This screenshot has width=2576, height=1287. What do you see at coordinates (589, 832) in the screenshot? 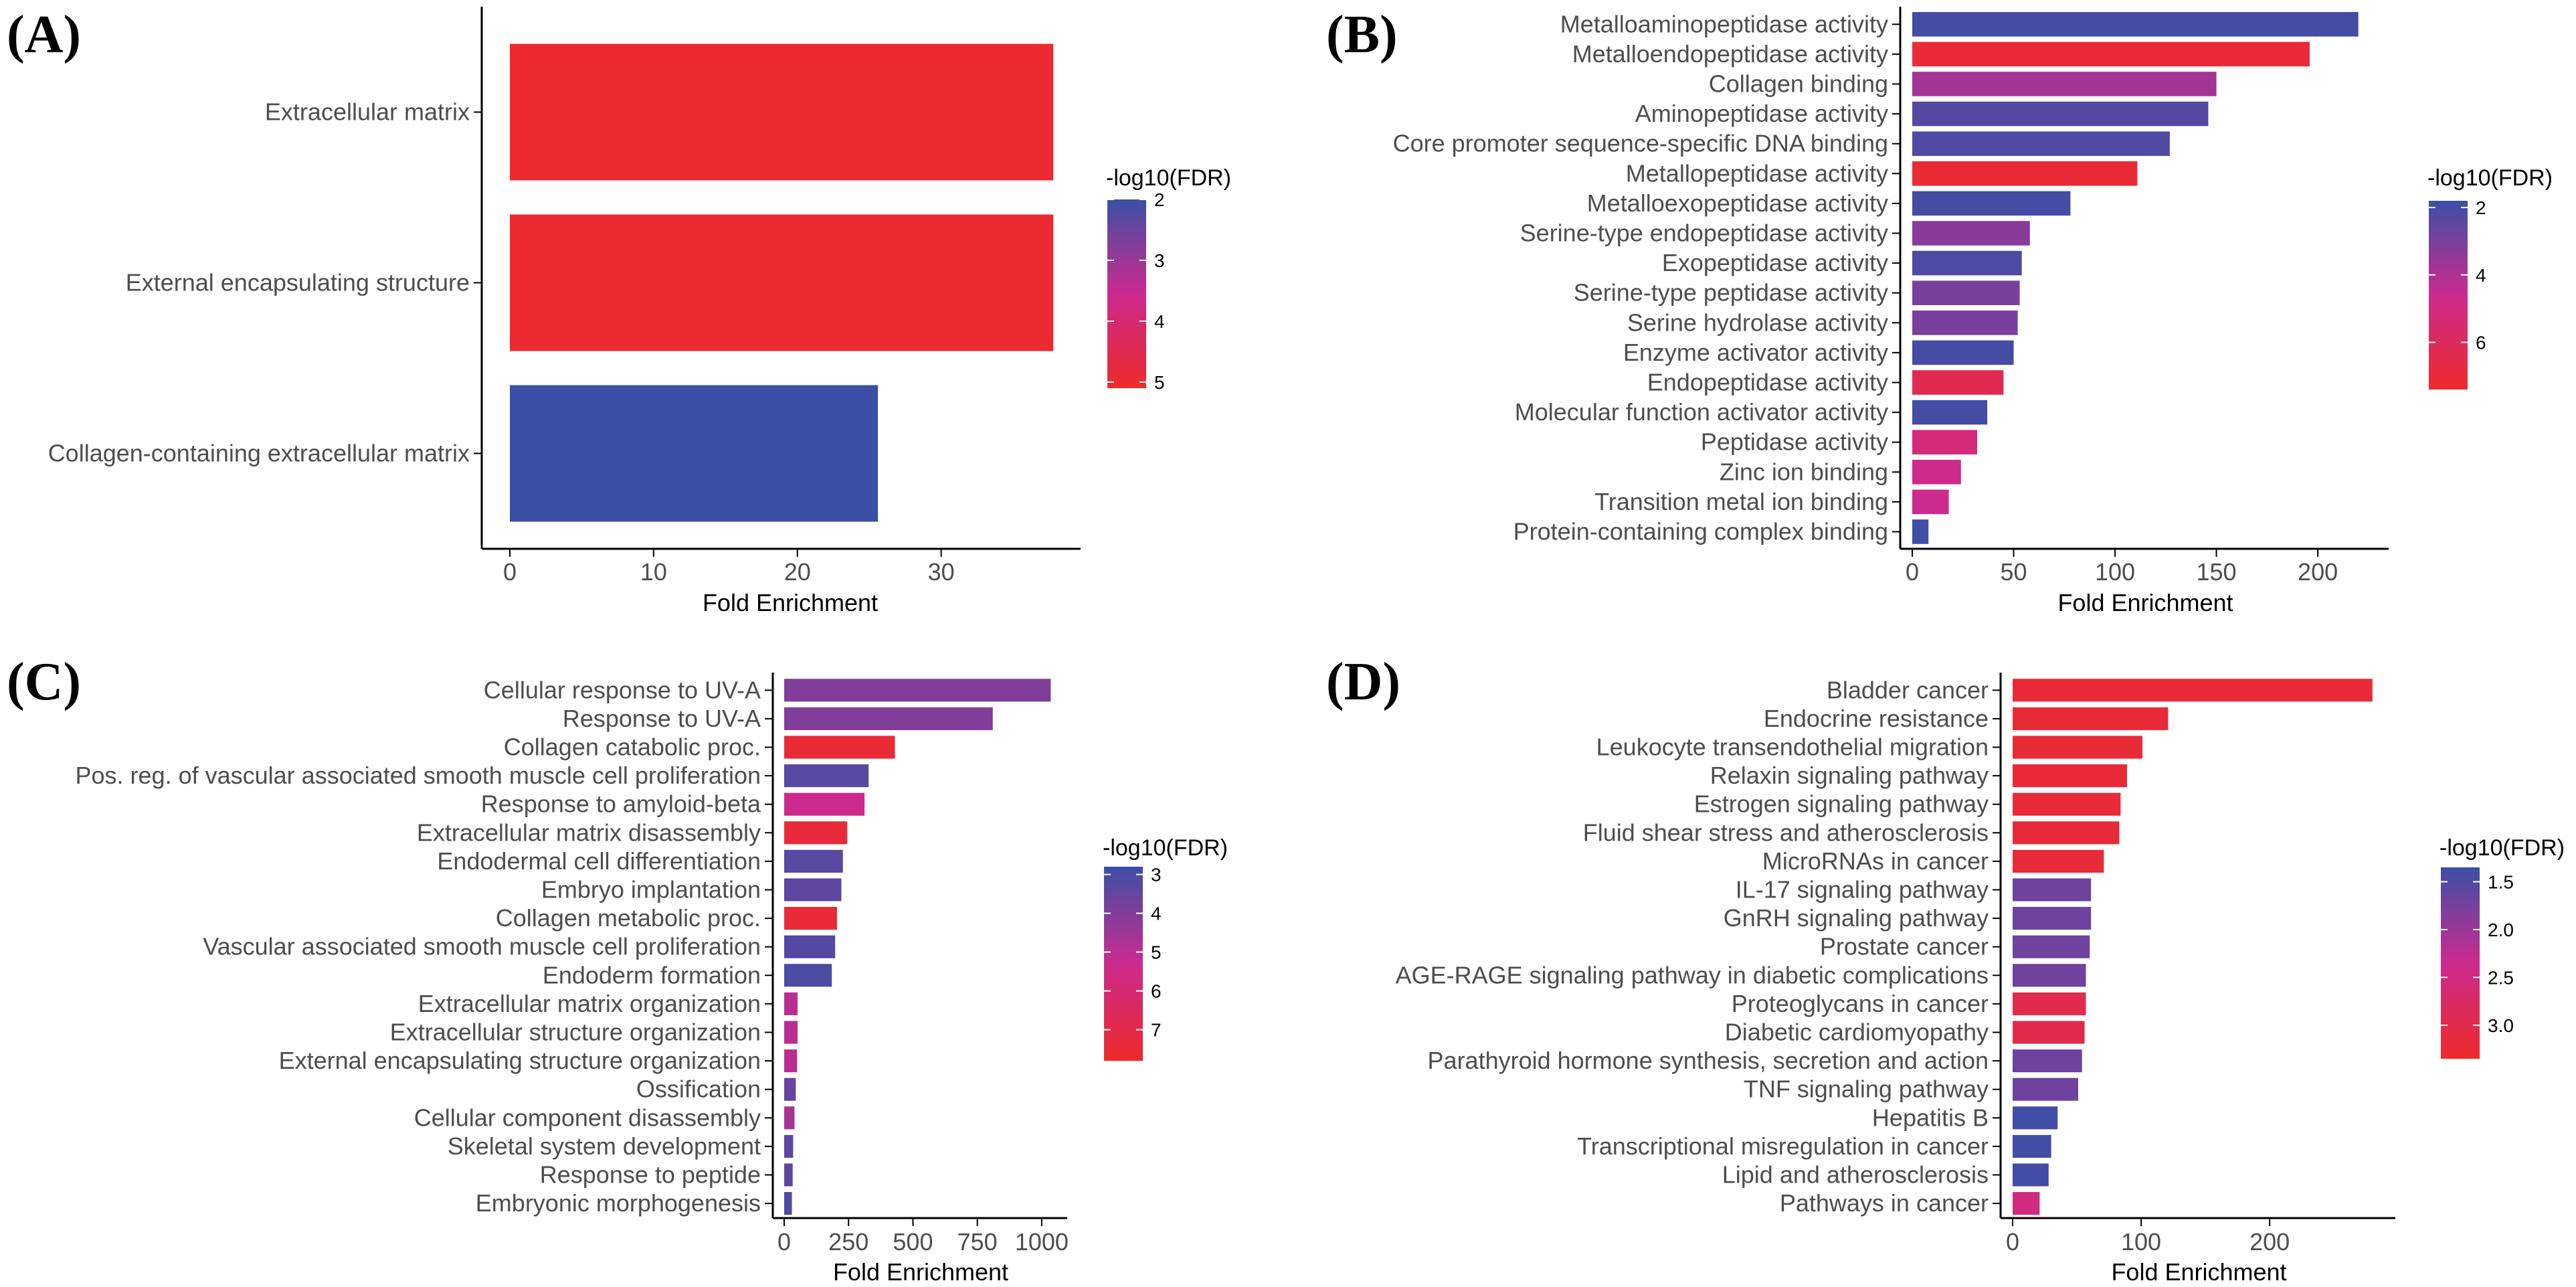
I see `category-label: Extracellular matrix disassembly` at bounding box center [589, 832].